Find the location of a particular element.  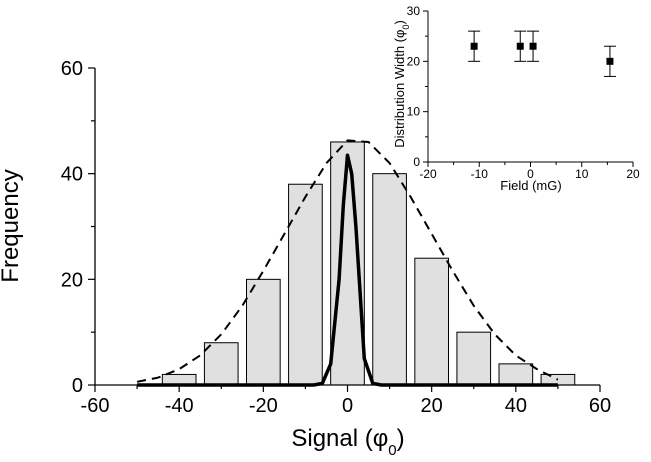

main-y-tick-label-0: 0 is located at coordinates (77, 386).